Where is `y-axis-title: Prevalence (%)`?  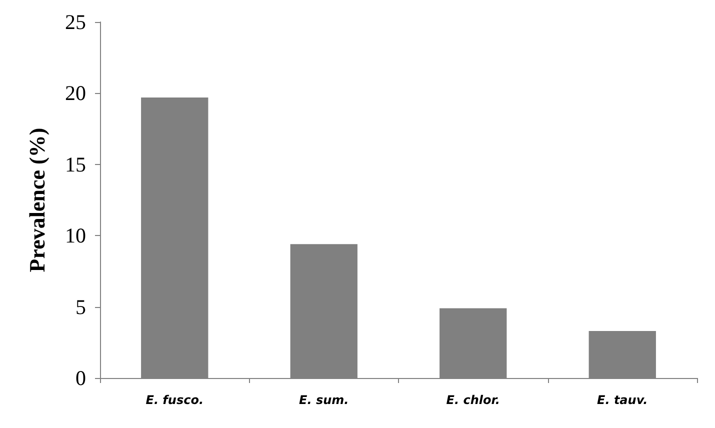 y-axis-title: Prevalence (%) is located at coordinates (37, 200).